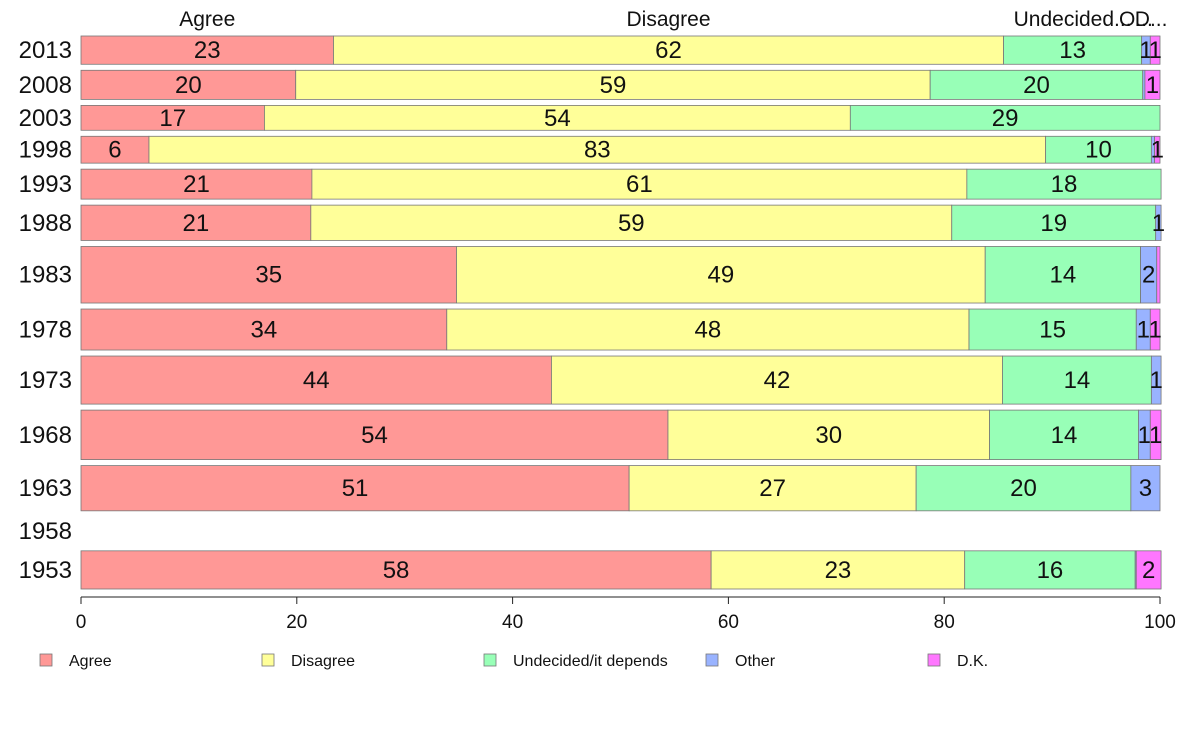 The height and width of the screenshot is (736, 1188). I want to click on data-label-1973-2: 14, so click(1077, 380).